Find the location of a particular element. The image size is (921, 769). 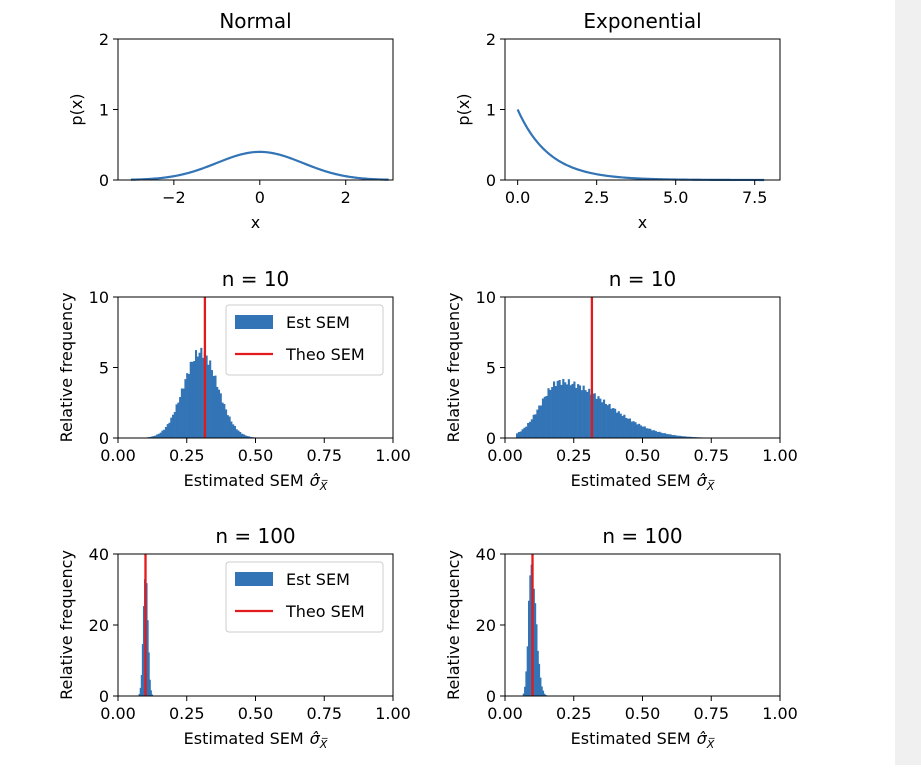

y-tick-label: 20 is located at coordinates (486, 625).